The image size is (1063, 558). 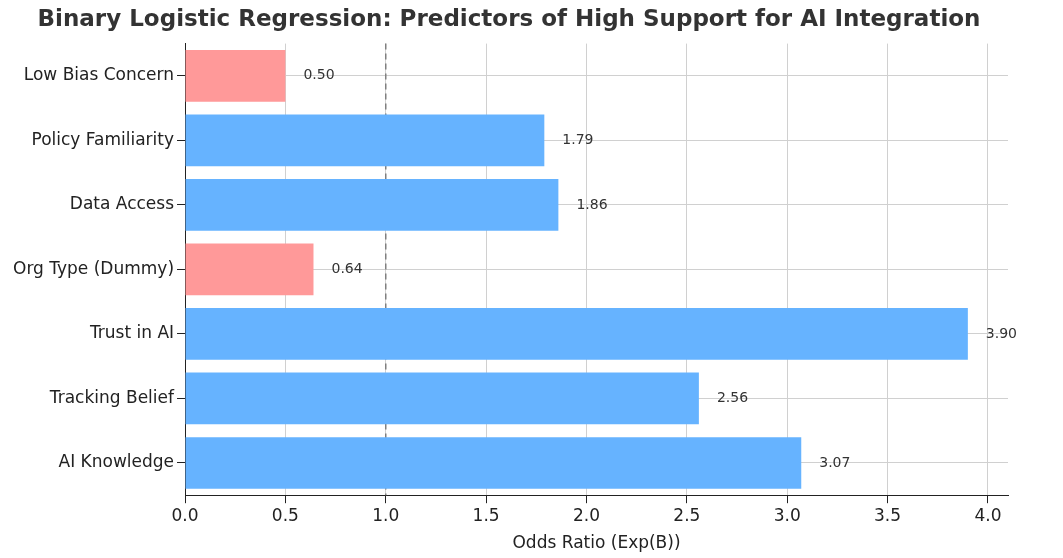 I want to click on data-label: 3.90, so click(x=1001, y=332).